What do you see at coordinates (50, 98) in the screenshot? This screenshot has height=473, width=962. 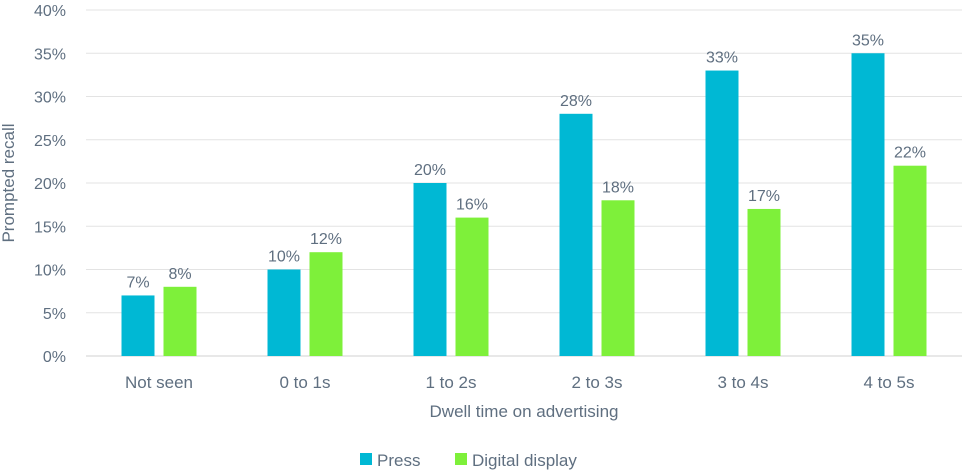 I see `y-tick-label: 30%` at bounding box center [50, 98].